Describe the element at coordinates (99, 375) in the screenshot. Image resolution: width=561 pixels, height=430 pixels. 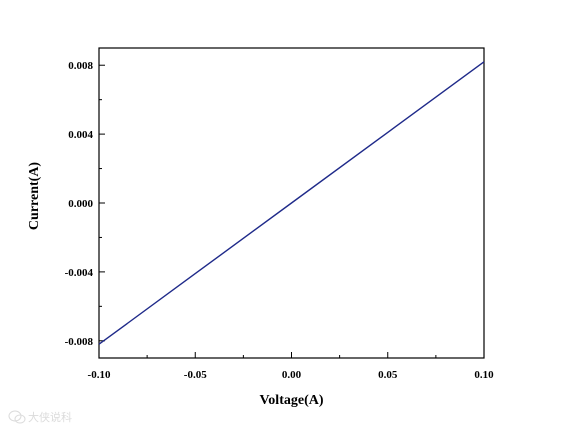
I see `x-tick-label: -0.10` at that location.